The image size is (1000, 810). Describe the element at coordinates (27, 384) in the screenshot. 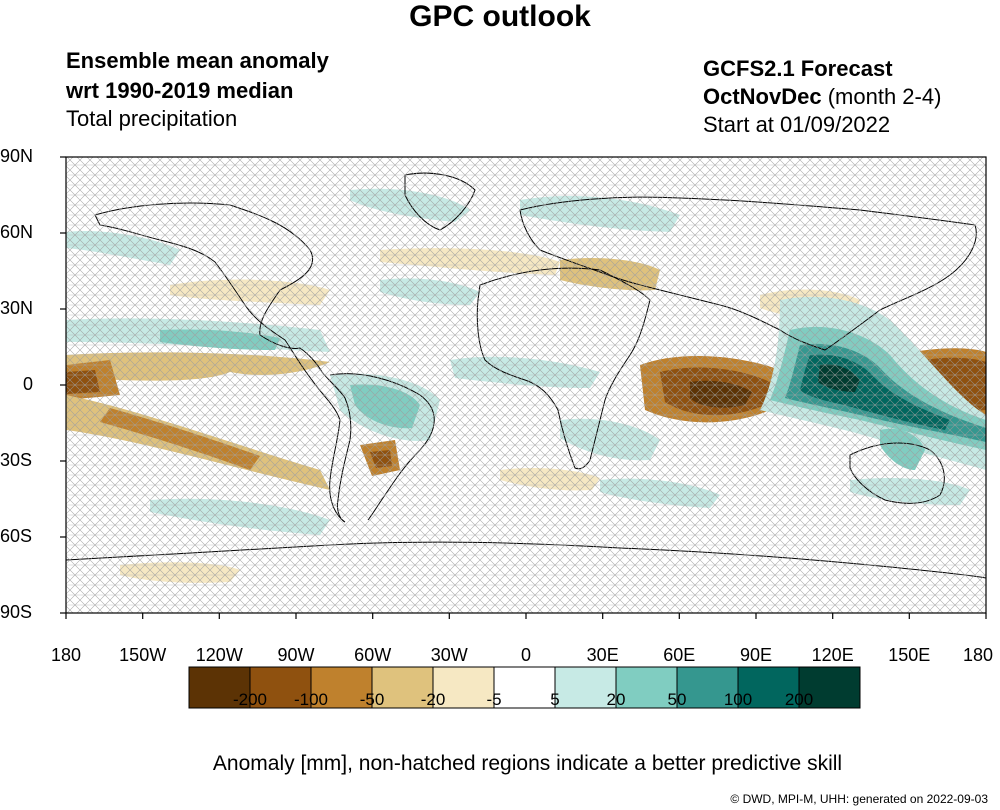

I see `lat-label: 0` at that location.